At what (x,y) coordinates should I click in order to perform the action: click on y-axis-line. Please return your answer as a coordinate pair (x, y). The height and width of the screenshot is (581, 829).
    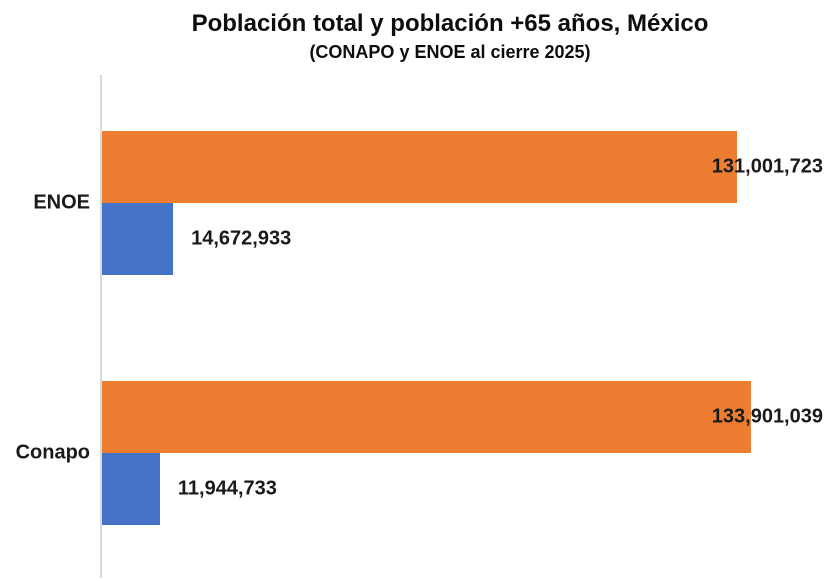
    Looking at the image, I should click on (101, 326).